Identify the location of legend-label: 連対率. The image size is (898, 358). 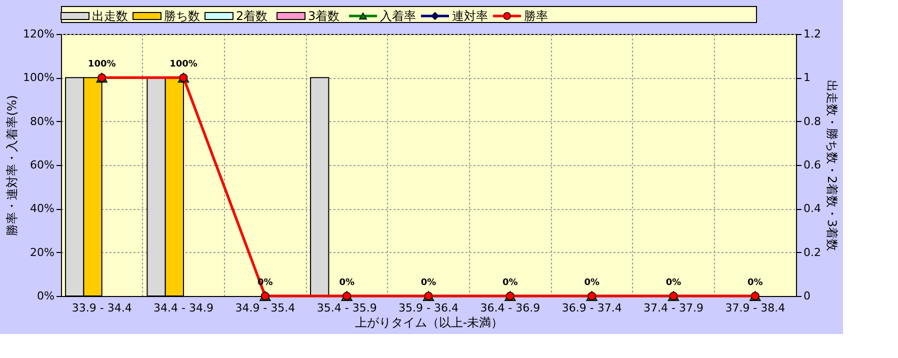
(470, 16).